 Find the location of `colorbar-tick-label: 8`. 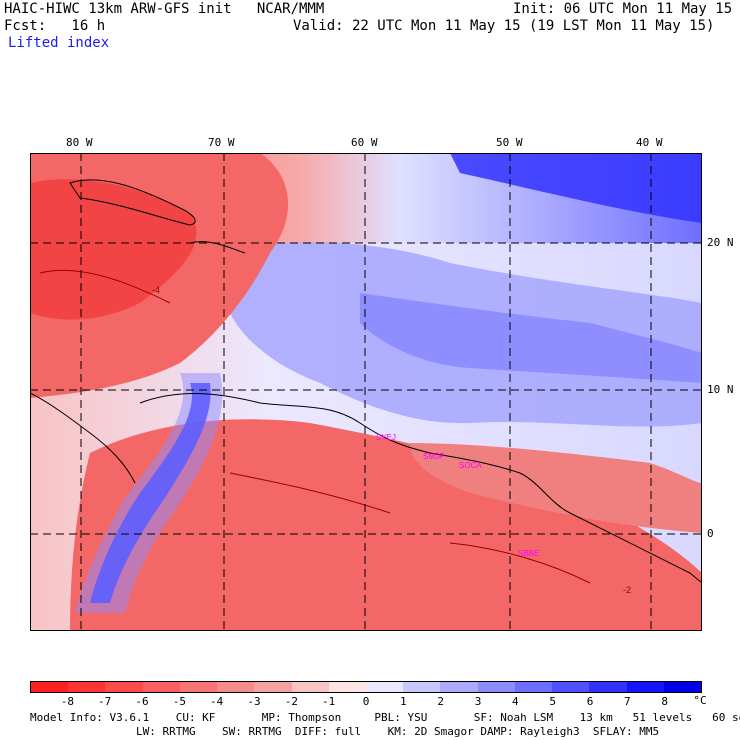

colorbar-tick-label: 8 is located at coordinates (664, 701).